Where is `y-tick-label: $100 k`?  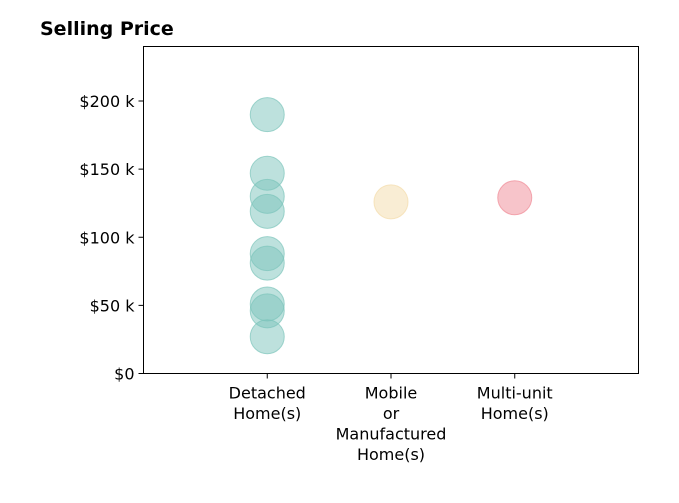
y-tick-label: $100 k is located at coordinates (107, 237).